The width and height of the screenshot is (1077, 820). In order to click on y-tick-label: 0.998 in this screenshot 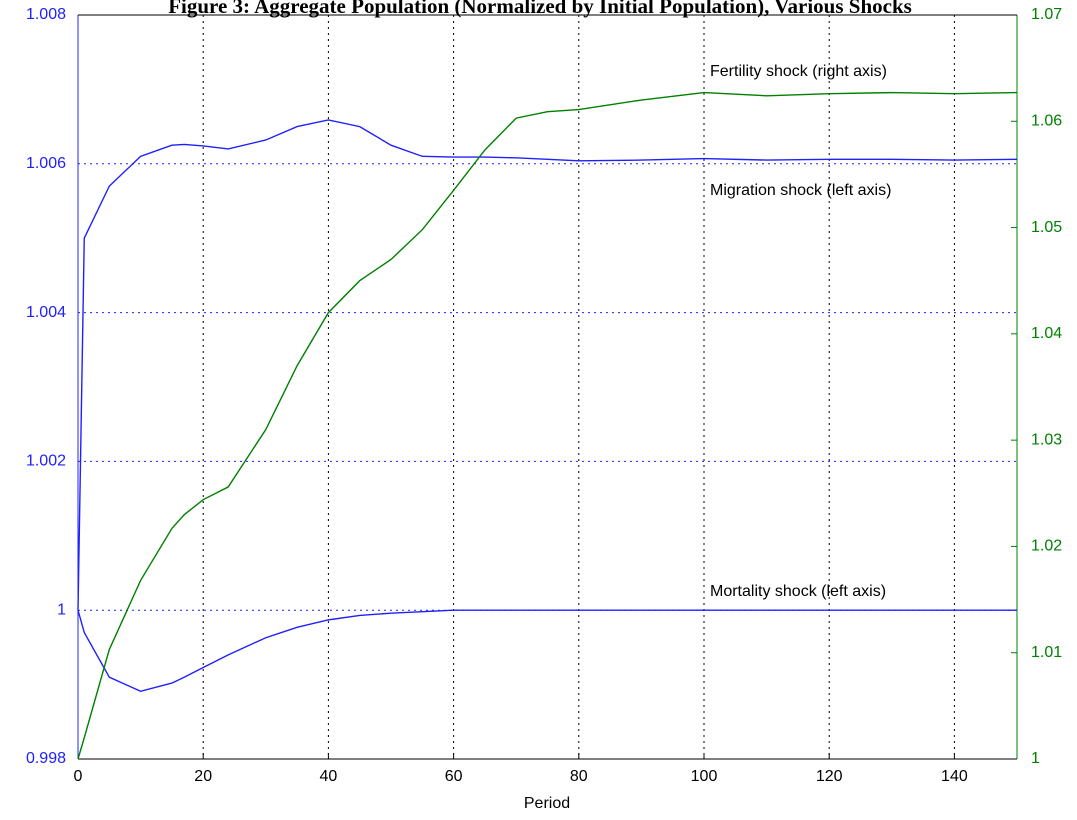, I will do `click(46, 758)`.